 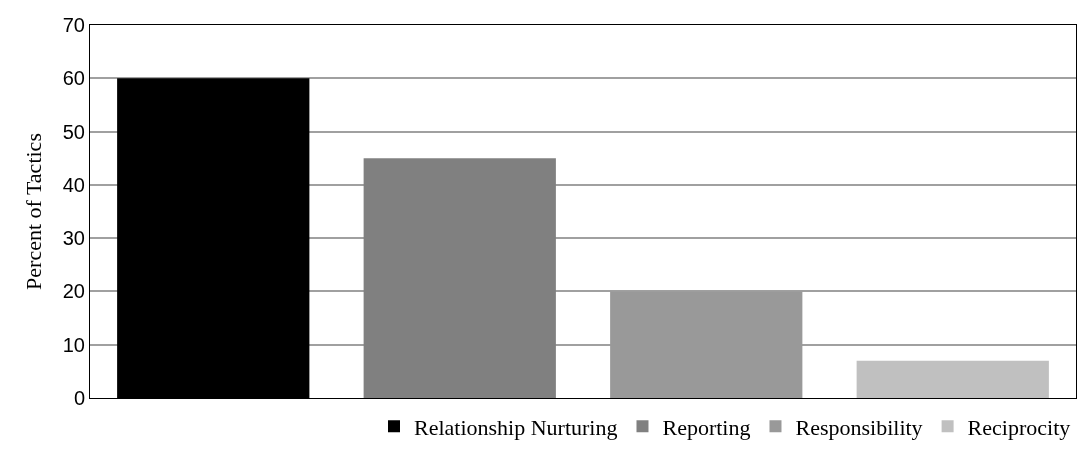 What do you see at coordinates (73, 131) in the screenshot?
I see `y-tick-label: 50` at bounding box center [73, 131].